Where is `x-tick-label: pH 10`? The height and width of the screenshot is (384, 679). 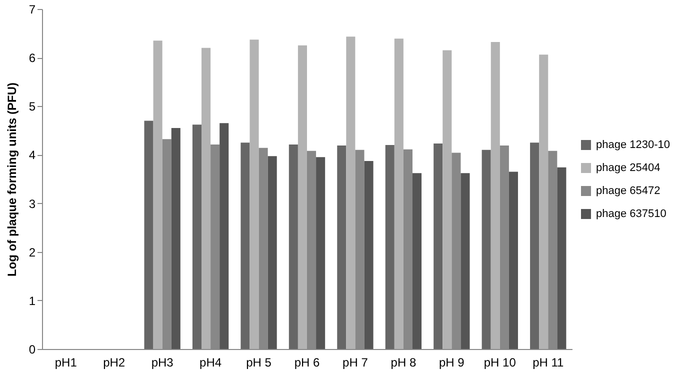
x-tick-label: pH 10 is located at coordinates (500, 363).